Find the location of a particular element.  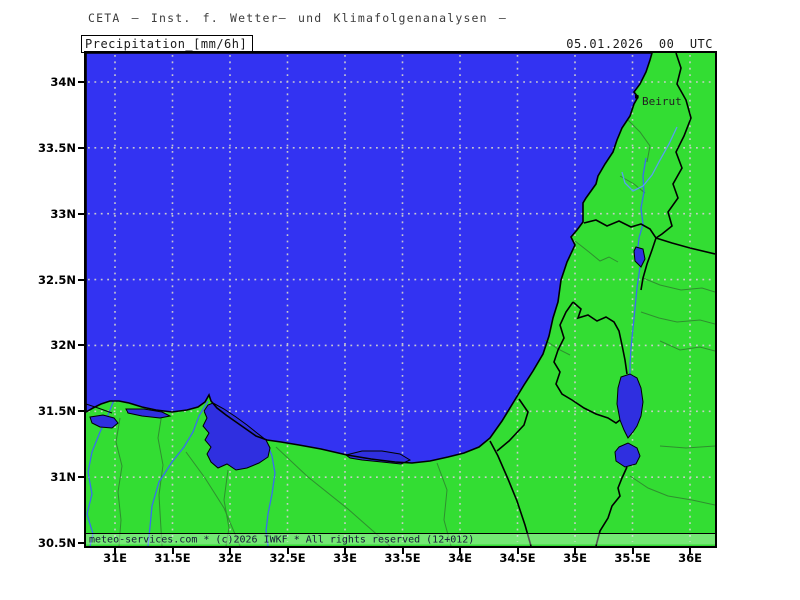

lon-label: 32.5E is located at coordinates (287, 558).